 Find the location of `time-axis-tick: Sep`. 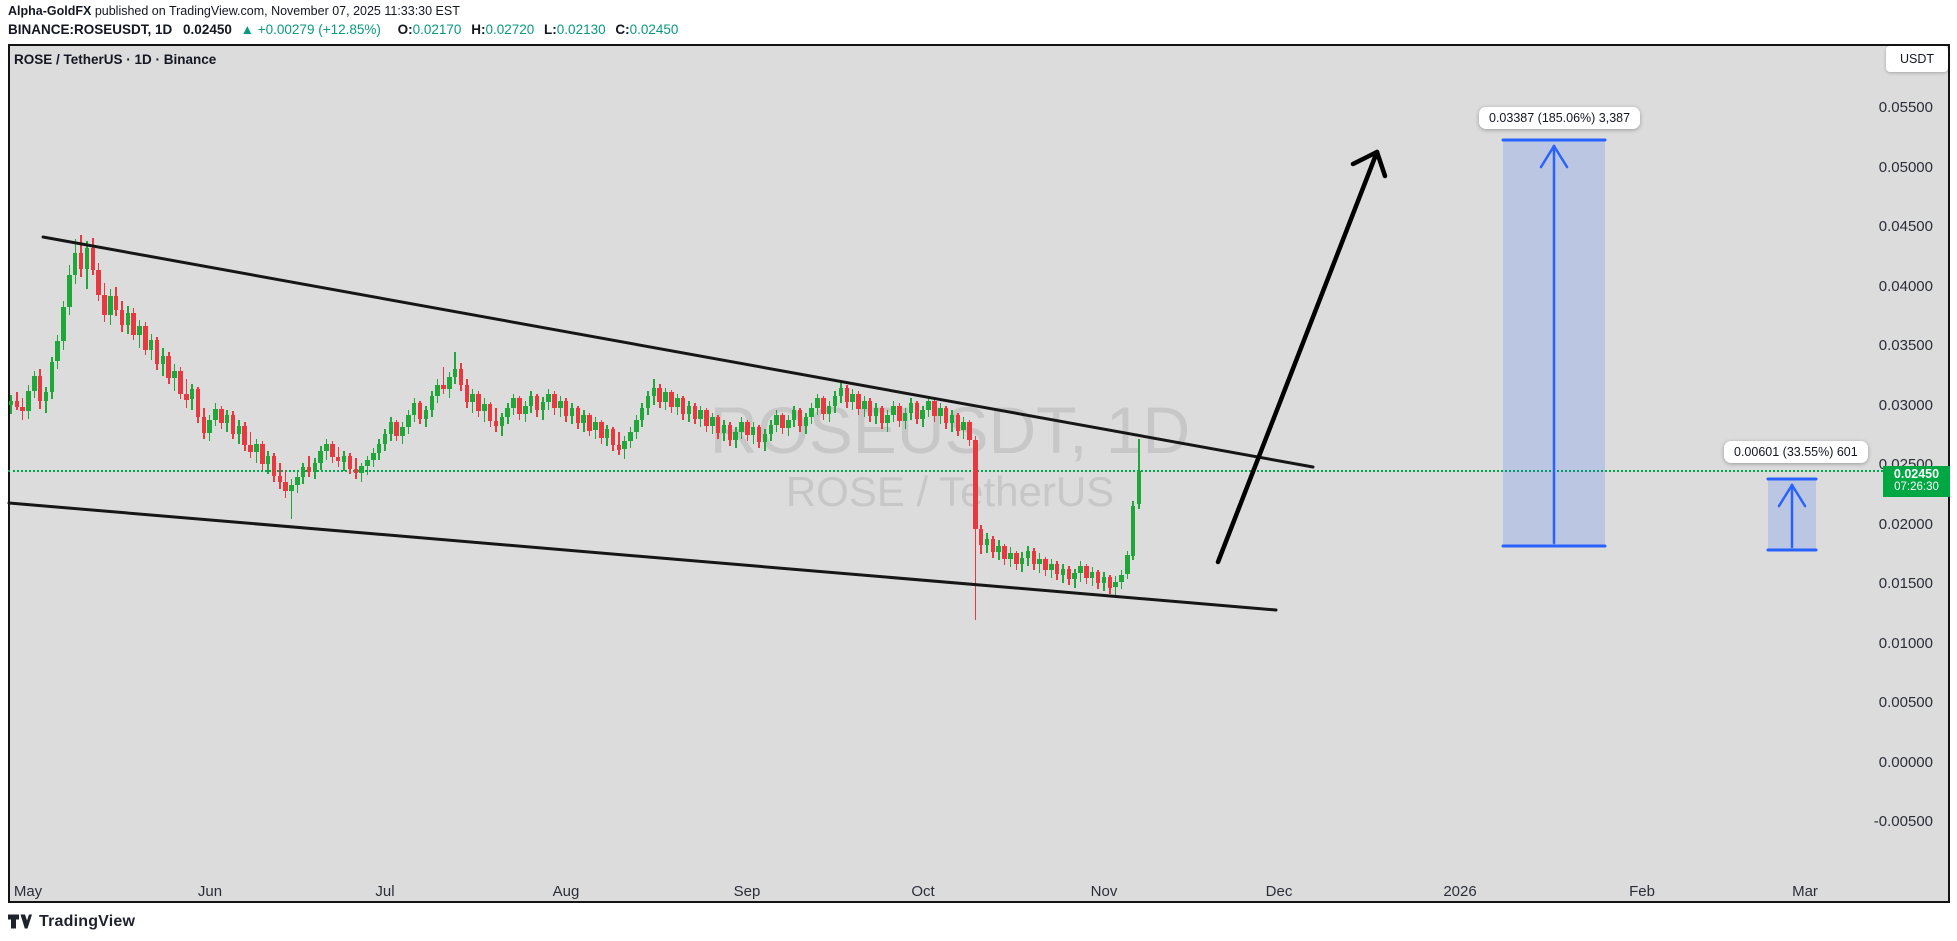

time-axis-tick: Sep is located at coordinates (747, 891).